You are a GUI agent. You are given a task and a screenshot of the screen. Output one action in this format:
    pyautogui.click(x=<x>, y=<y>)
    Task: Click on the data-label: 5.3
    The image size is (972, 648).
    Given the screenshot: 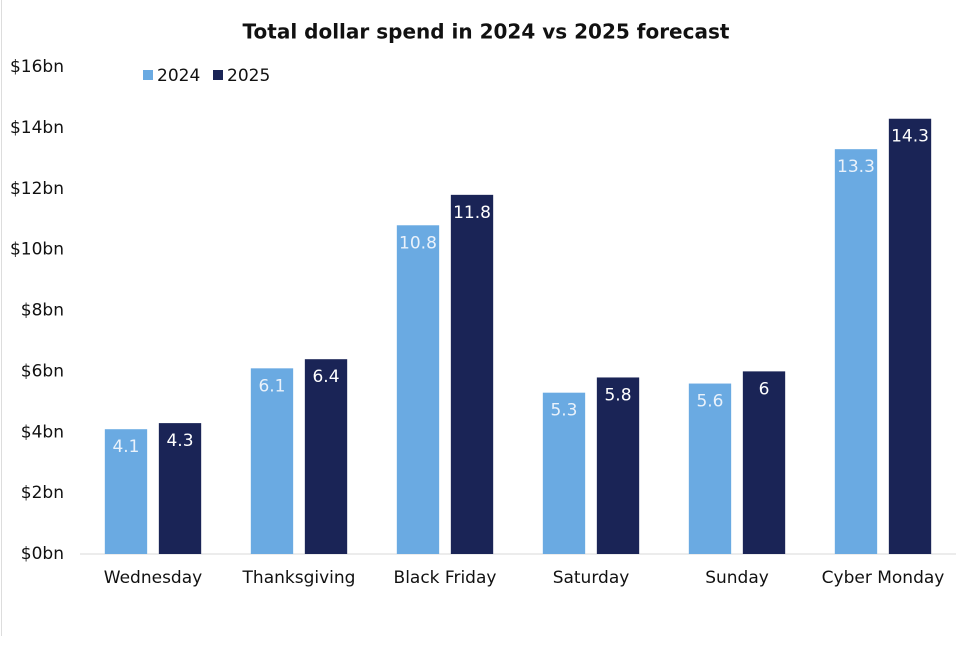 What is the action you would take?
    pyautogui.click(x=563, y=411)
    